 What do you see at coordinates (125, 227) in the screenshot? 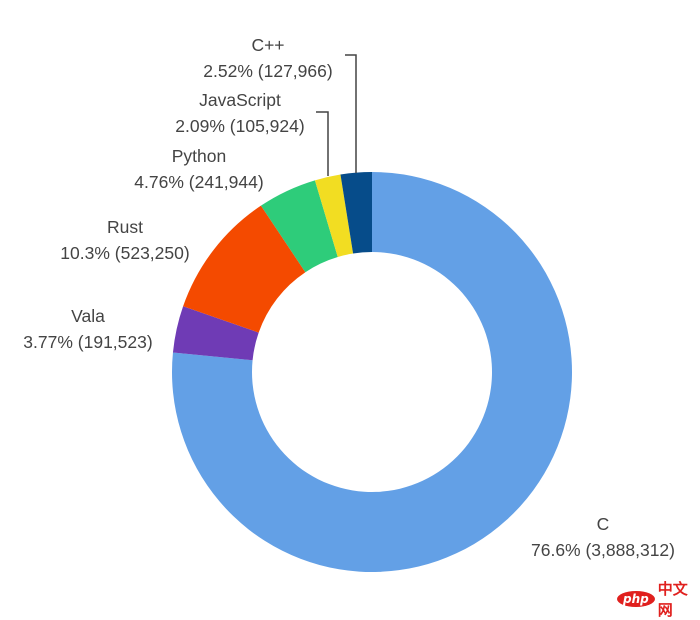
I see `slice-label-name: Rust` at bounding box center [125, 227].